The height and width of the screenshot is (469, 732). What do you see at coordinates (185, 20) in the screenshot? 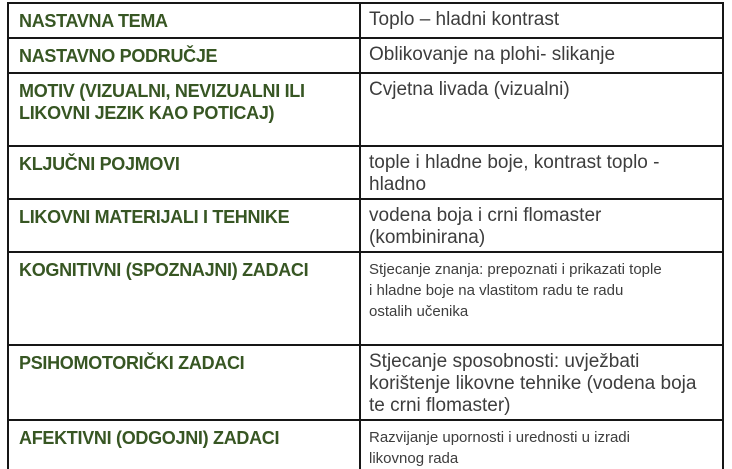
I see `row-label: NASTAVNA TEMA` at bounding box center [185, 20].